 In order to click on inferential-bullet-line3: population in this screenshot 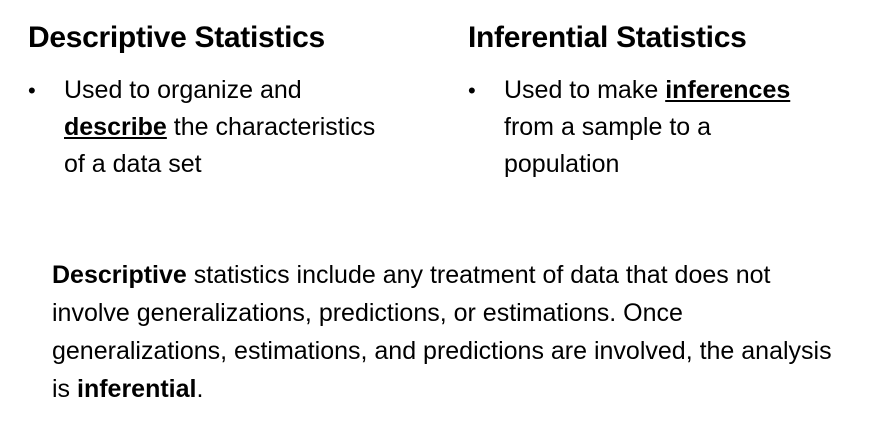, I will do `click(562, 164)`.